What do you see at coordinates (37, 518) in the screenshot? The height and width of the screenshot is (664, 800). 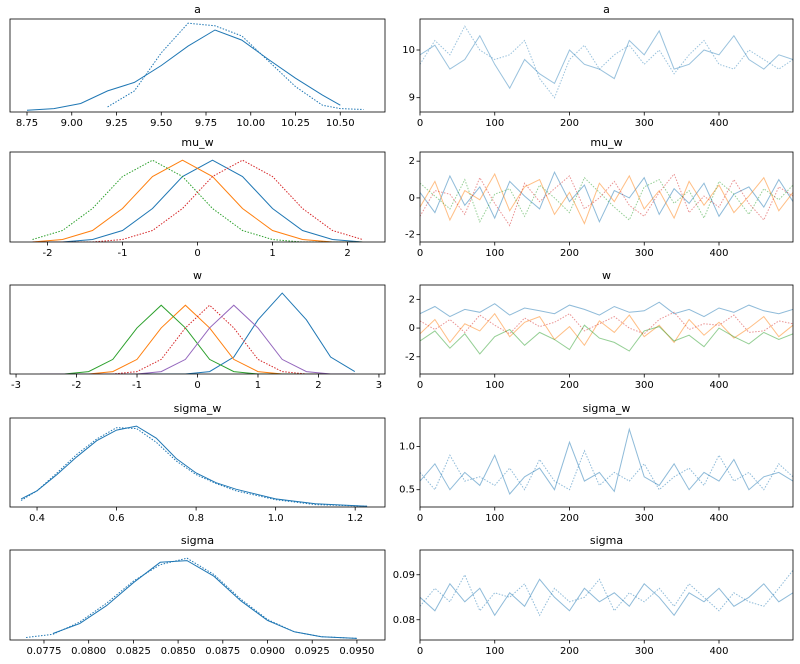 I see `x-tick-label: 0.4` at bounding box center [37, 518].